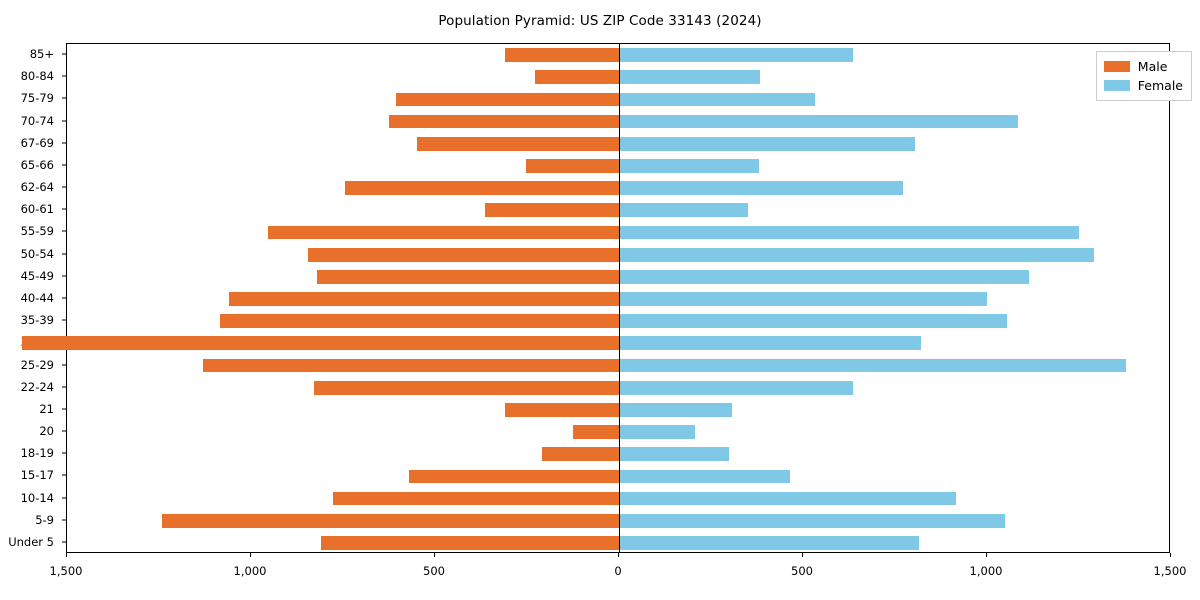 Image resolution: width=1200 pixels, height=600 pixels. I want to click on y-tick-label: 25-29, so click(37, 364).